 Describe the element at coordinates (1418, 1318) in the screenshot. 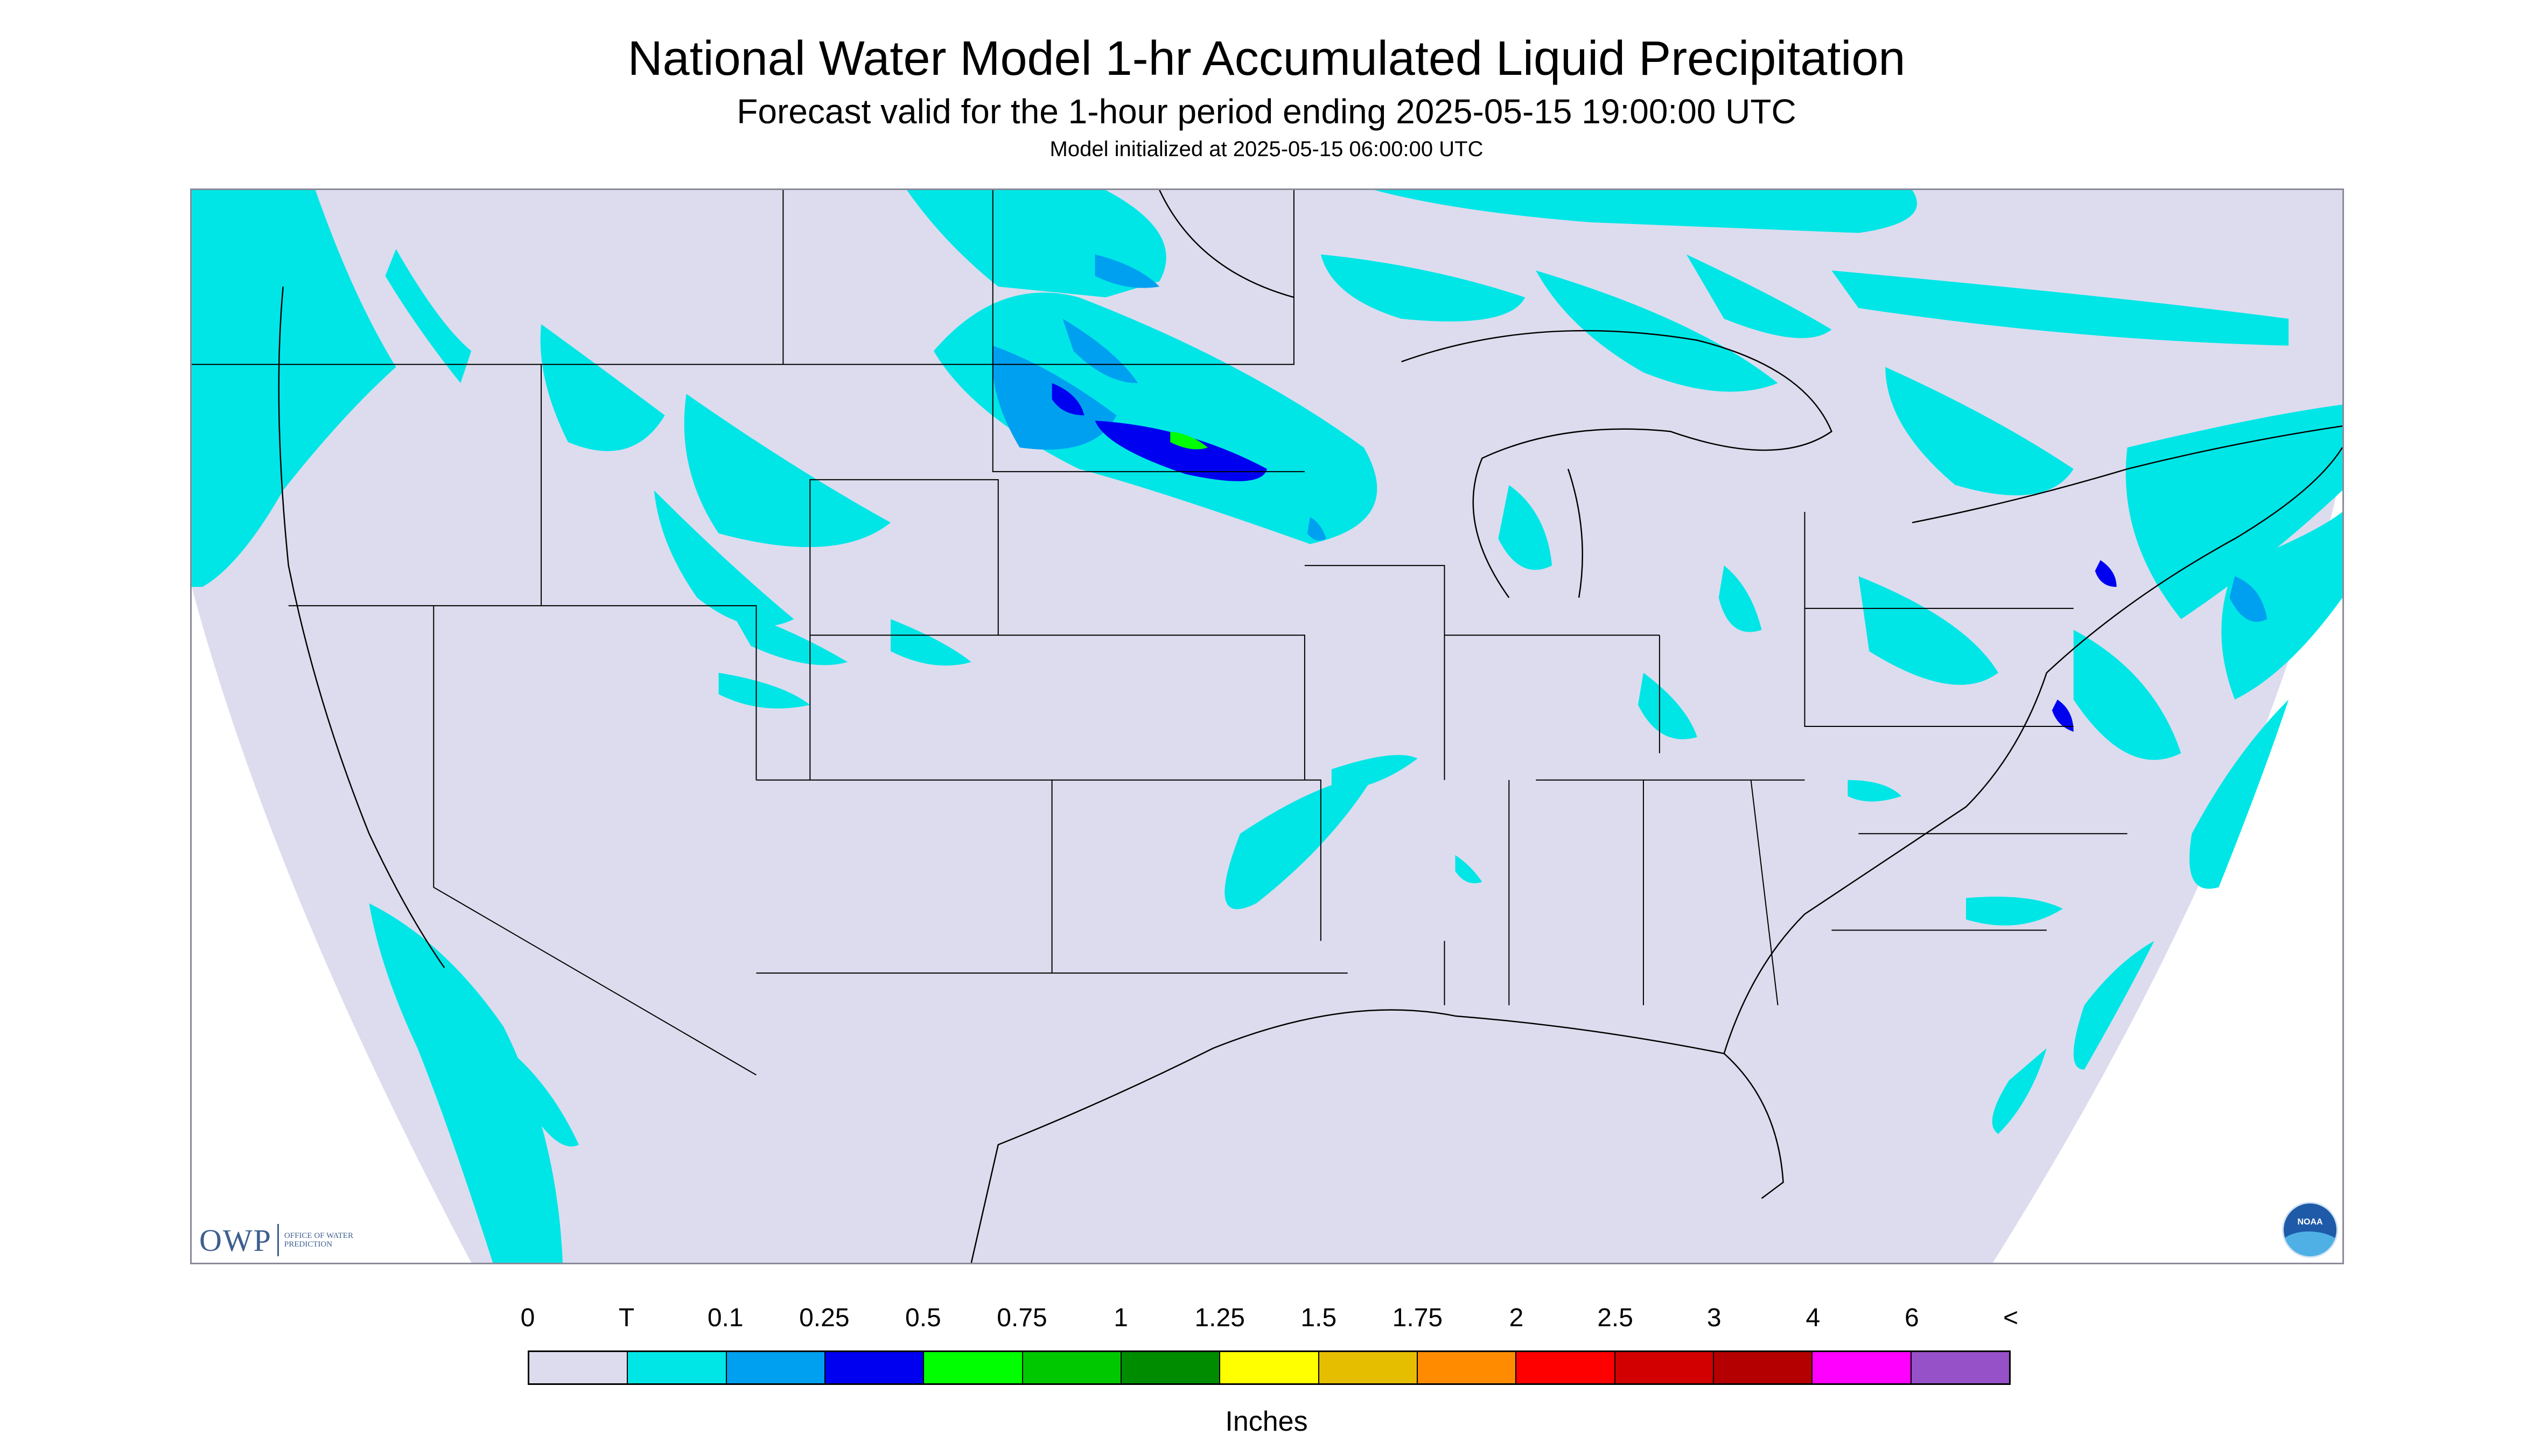

I see `legend-label: 1.75` at that location.